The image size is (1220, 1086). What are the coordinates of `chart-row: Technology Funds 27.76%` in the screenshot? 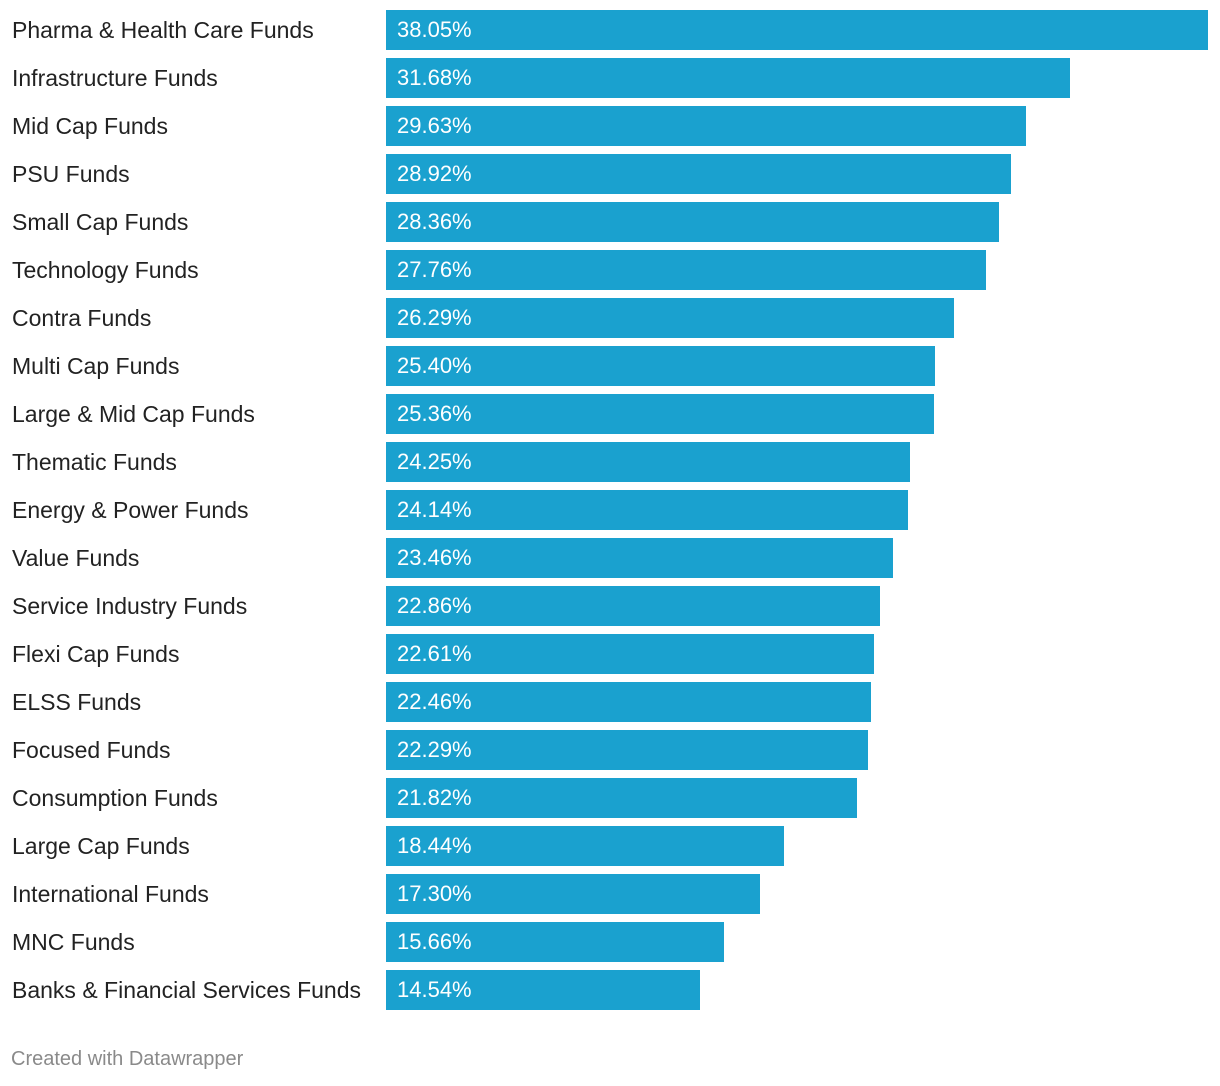 It's located at (610, 270).